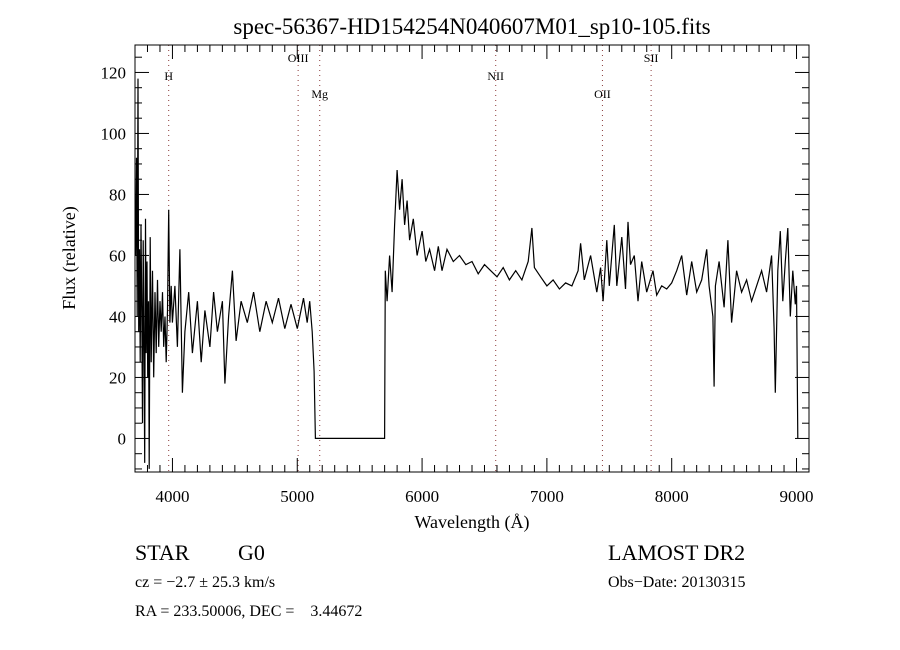 The image size is (900, 650). Describe the element at coordinates (651, 58) in the screenshot. I see `line-marker-label: SII` at that location.